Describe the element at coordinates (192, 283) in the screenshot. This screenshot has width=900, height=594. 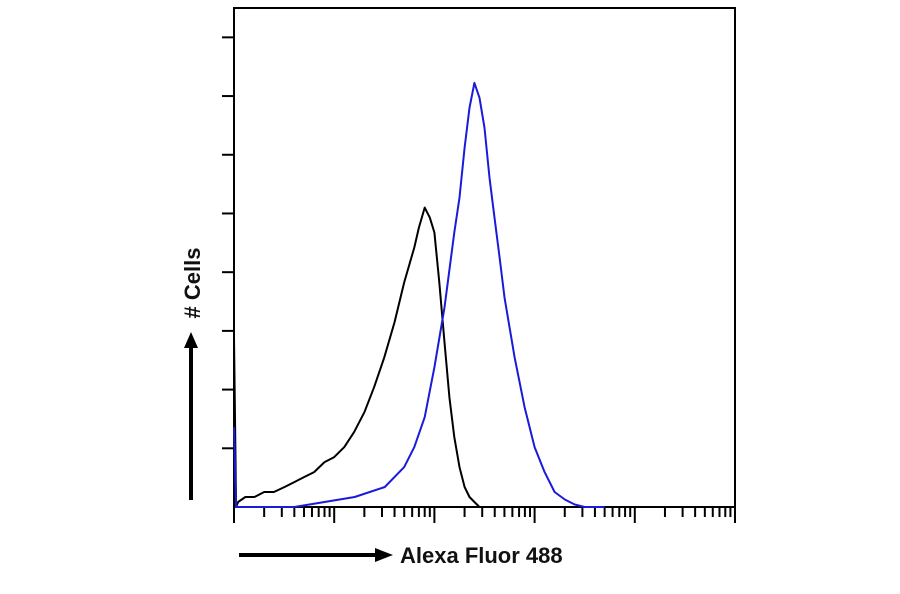
I see `y-axis-label: # Cells` at that location.